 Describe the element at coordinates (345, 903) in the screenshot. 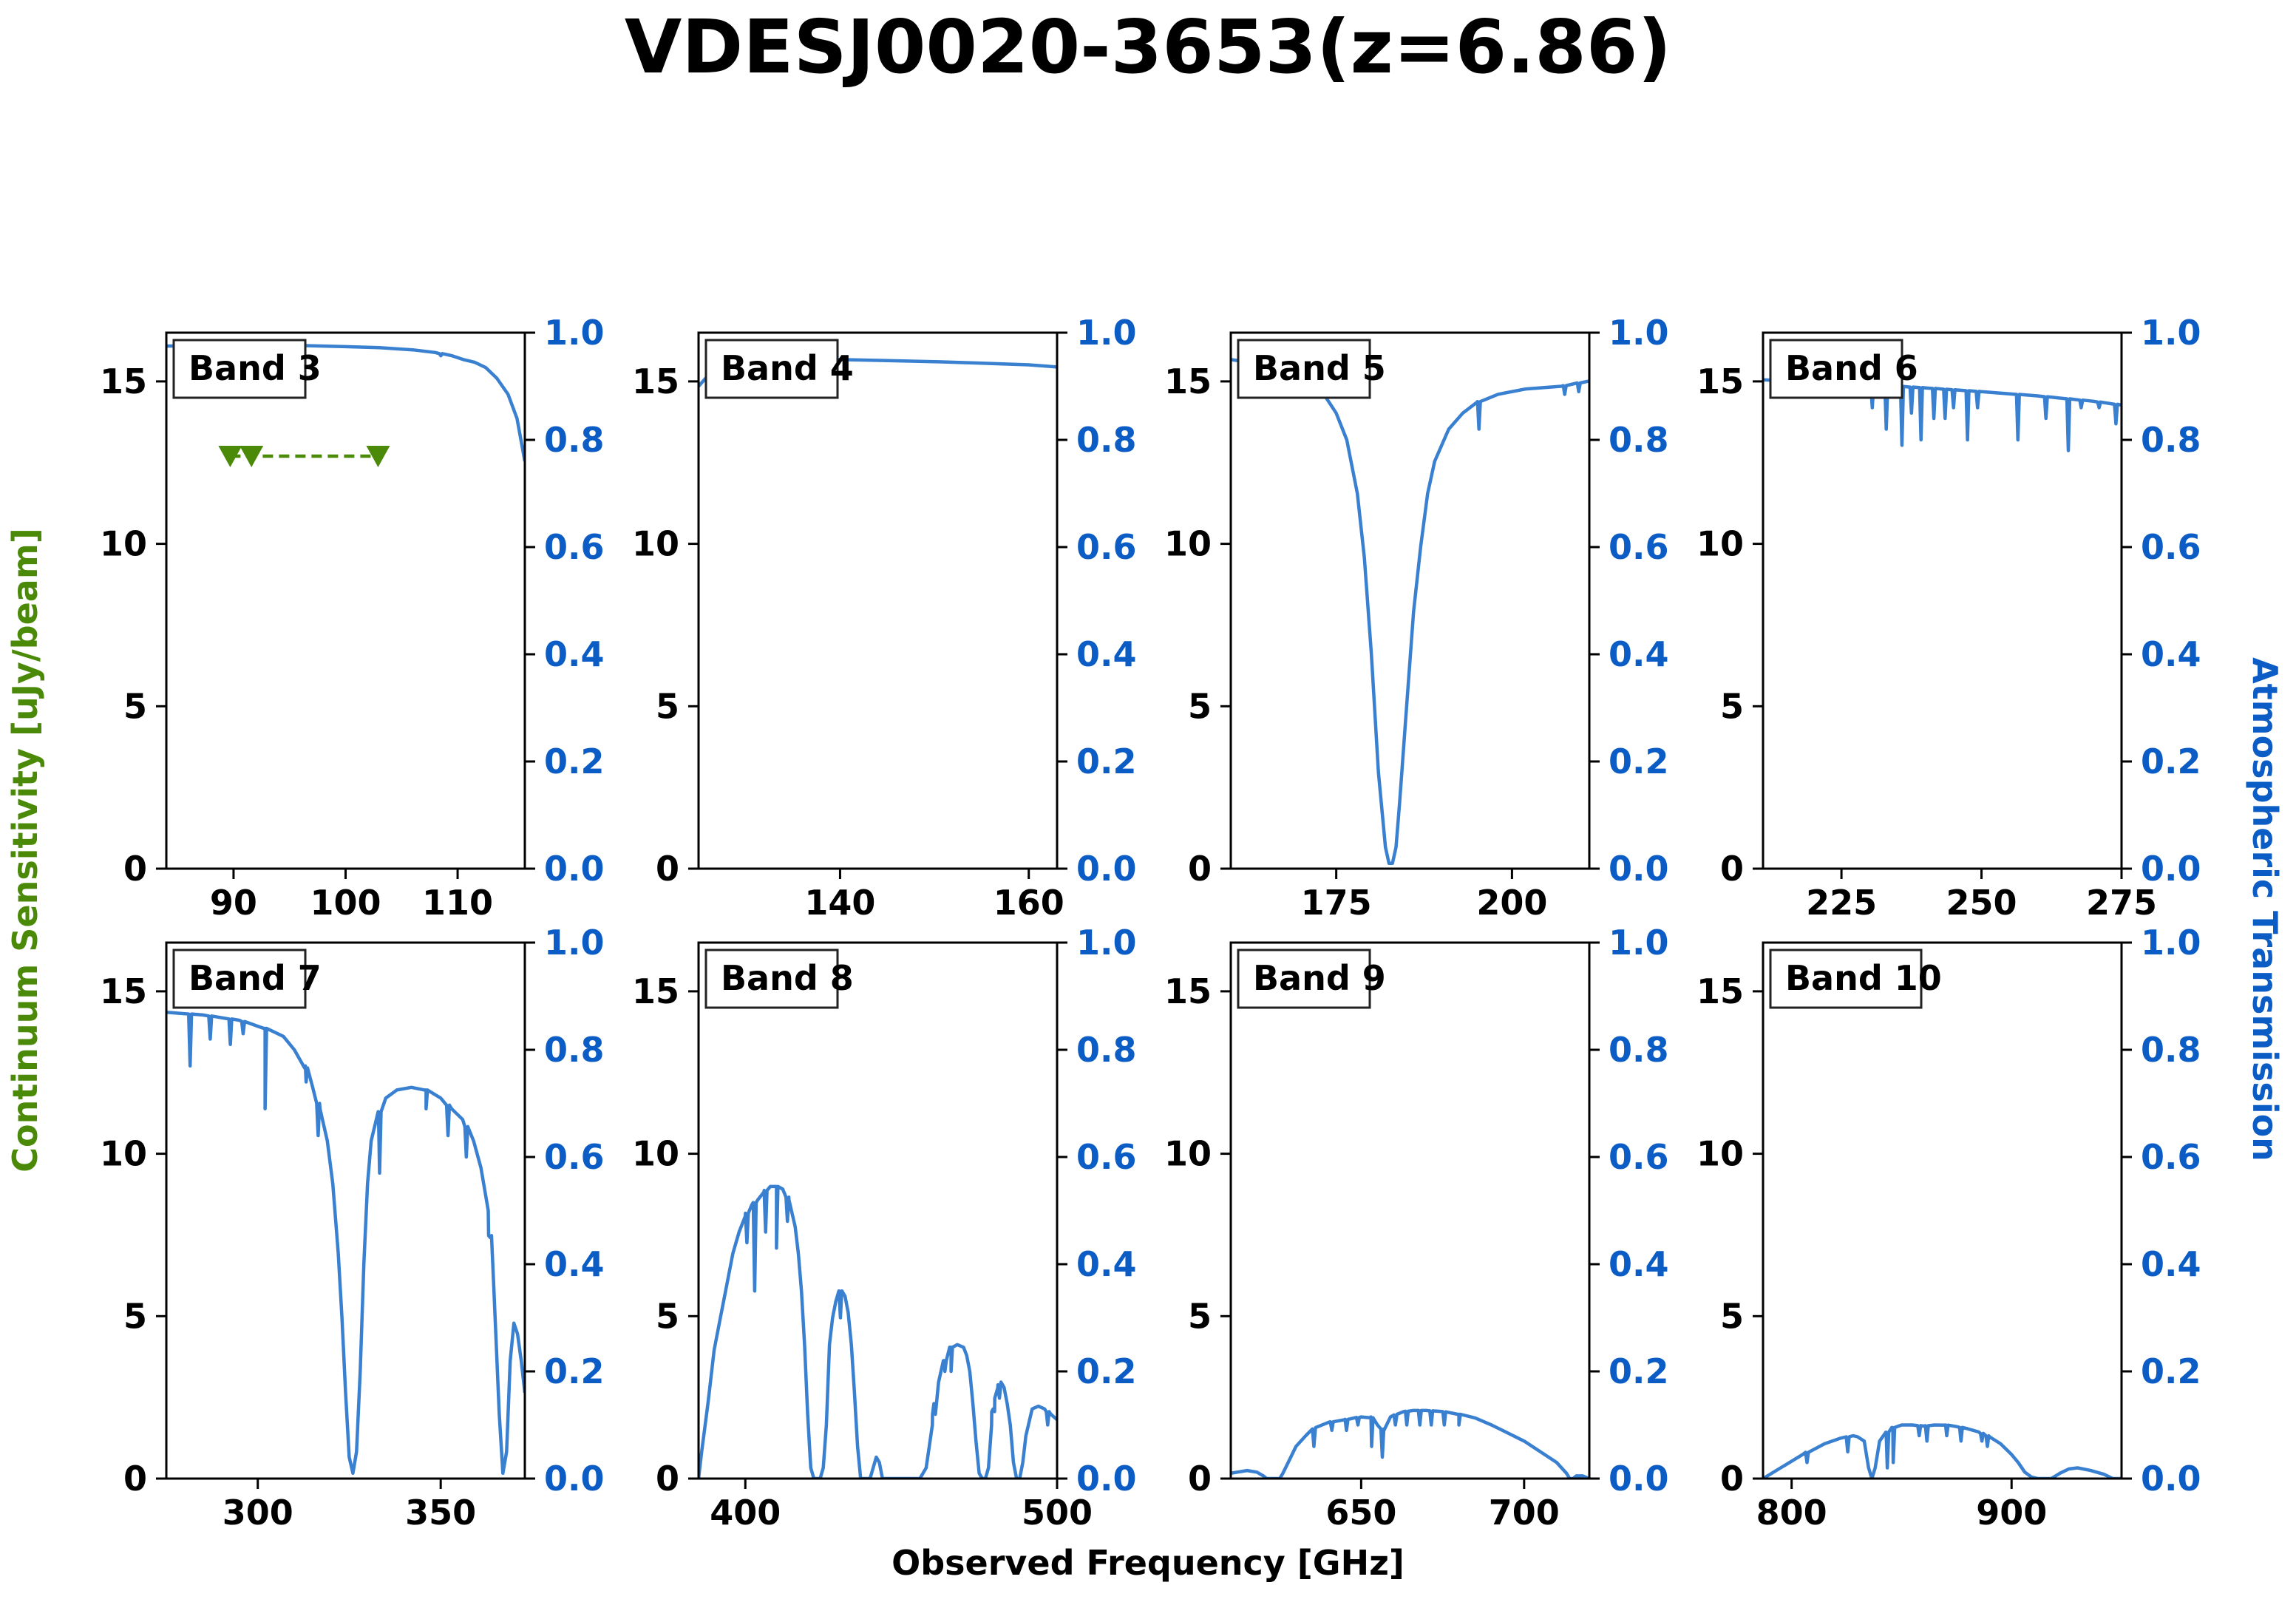

I see `x-tick-label: 100` at that location.